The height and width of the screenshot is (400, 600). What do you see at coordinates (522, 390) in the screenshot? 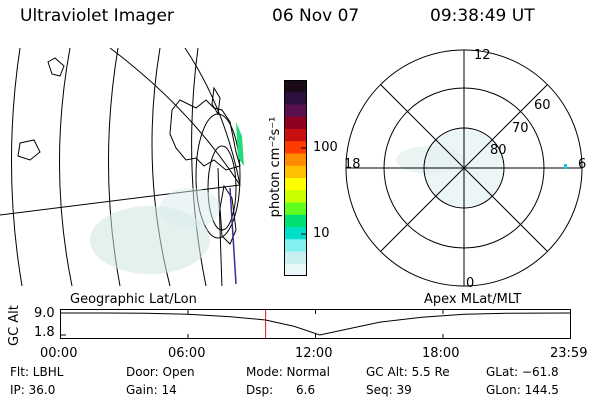
I see `footer-glon: GLon: 144.5` at bounding box center [522, 390].